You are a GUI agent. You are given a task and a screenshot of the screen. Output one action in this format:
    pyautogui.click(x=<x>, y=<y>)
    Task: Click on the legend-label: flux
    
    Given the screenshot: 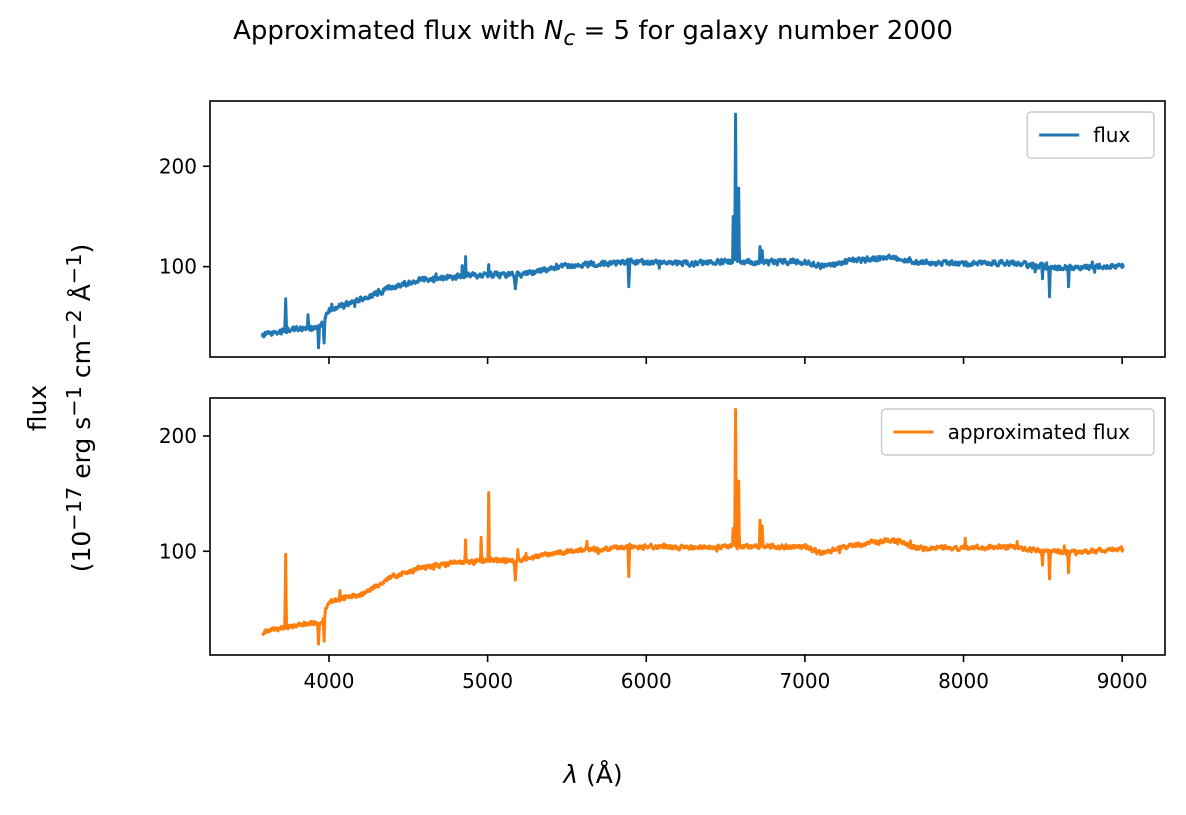 What is the action you would take?
    pyautogui.click(x=1111, y=135)
    